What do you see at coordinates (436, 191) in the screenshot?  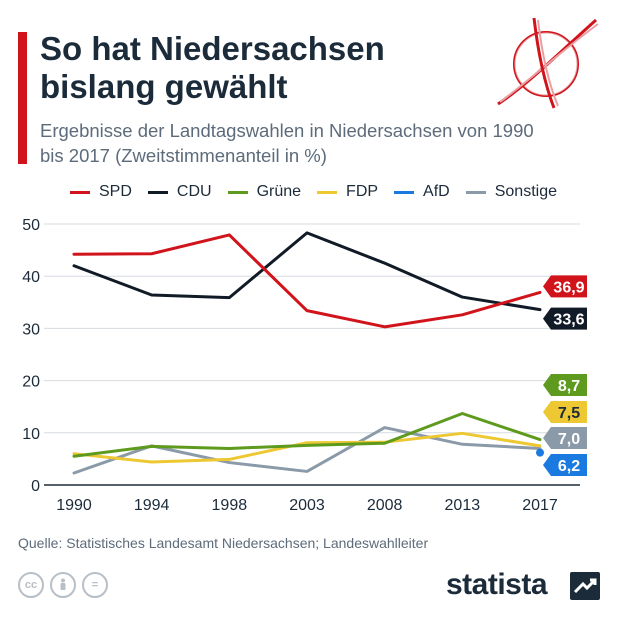 I see `legend-label: AfD` at bounding box center [436, 191].